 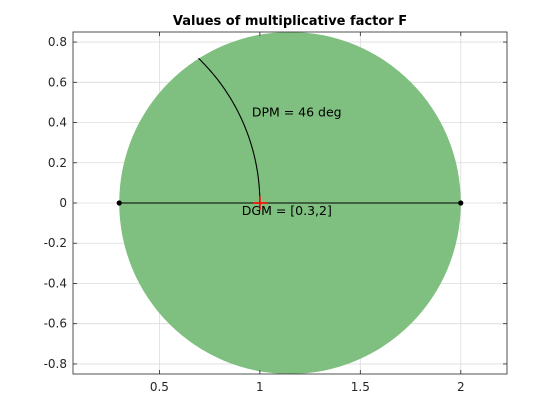 I want to click on y-tick-label: 0.2, so click(x=57, y=163).